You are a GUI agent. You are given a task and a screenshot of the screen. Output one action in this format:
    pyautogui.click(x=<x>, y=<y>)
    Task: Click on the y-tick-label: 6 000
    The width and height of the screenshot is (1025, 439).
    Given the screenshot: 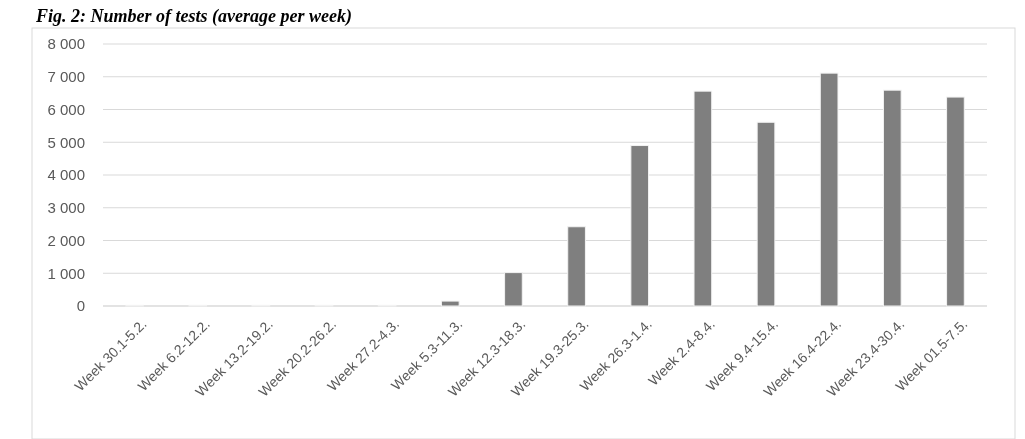 What is the action you would take?
    pyautogui.click(x=66, y=109)
    